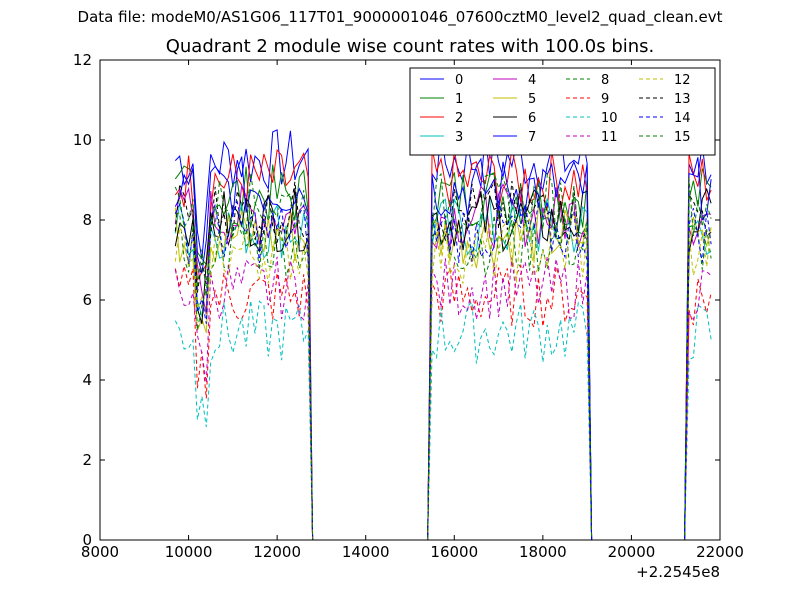 This screenshot has height=600, width=800. I want to click on legend-label-1: 1, so click(459, 99).